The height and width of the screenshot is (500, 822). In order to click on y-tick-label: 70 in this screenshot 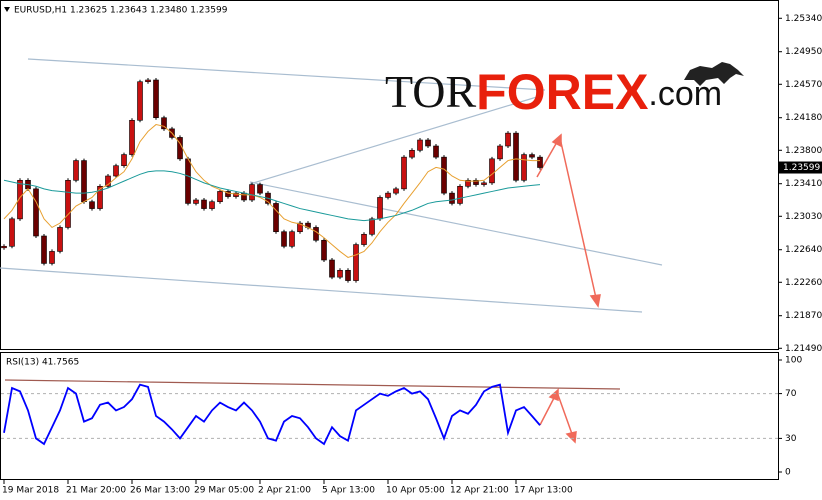, I will do `click(791, 394)`.